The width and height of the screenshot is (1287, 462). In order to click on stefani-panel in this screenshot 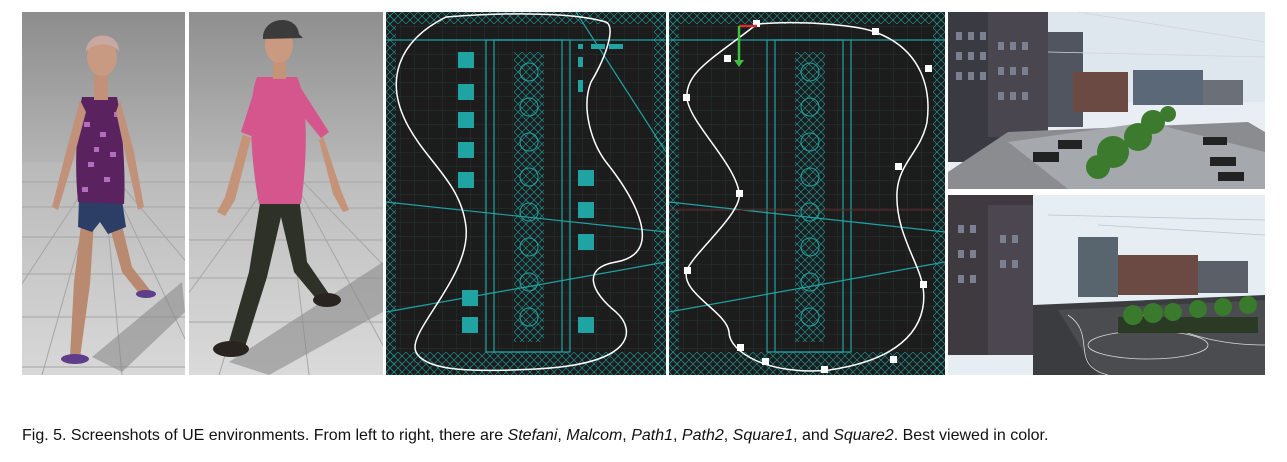, I will do `click(103, 193)`.